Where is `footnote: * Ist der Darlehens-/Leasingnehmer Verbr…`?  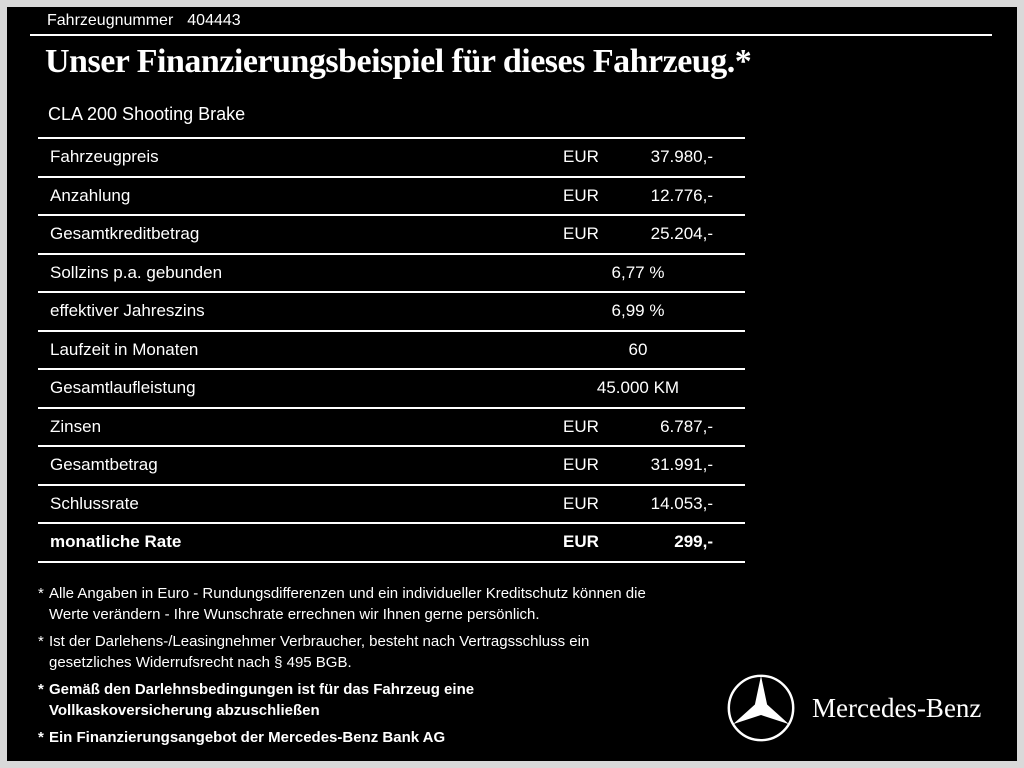
footnote: * Ist der Darlehens-/Leasingnehmer Verbr… is located at coordinates (394, 652).